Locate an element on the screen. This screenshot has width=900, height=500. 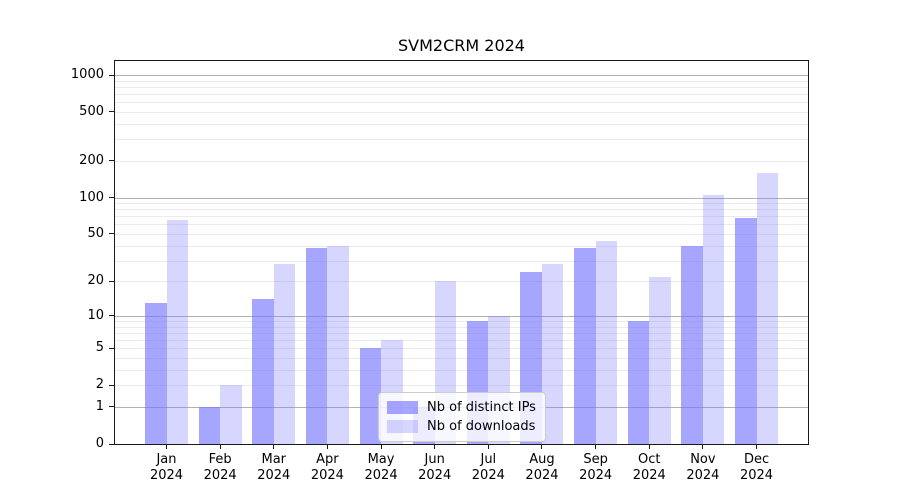
x-label-month-sep: Sep is located at coordinates (595, 459).